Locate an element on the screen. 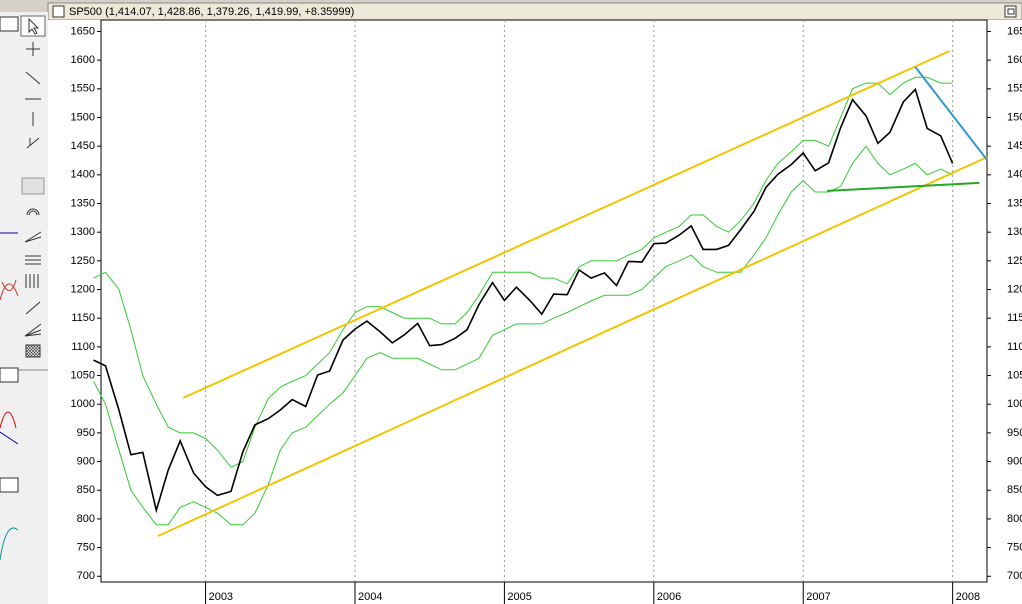 This screenshot has height=604, width=1022. y2-tick-label: 1150 is located at coordinates (1014, 318).